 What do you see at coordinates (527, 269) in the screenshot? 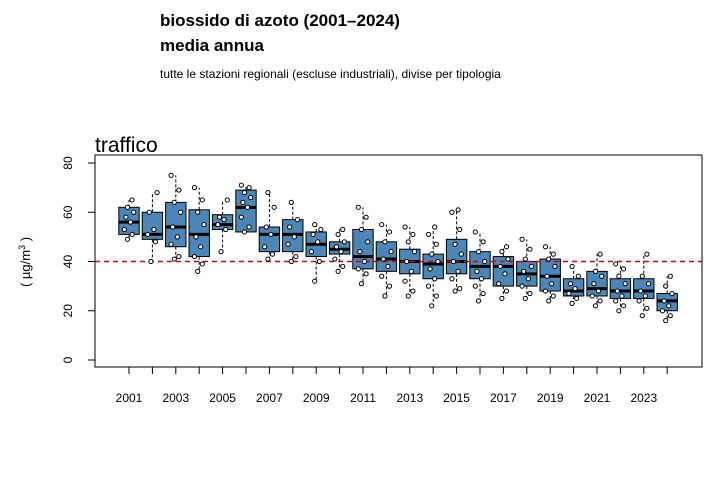
I see `box-2018` at bounding box center [527, 269].